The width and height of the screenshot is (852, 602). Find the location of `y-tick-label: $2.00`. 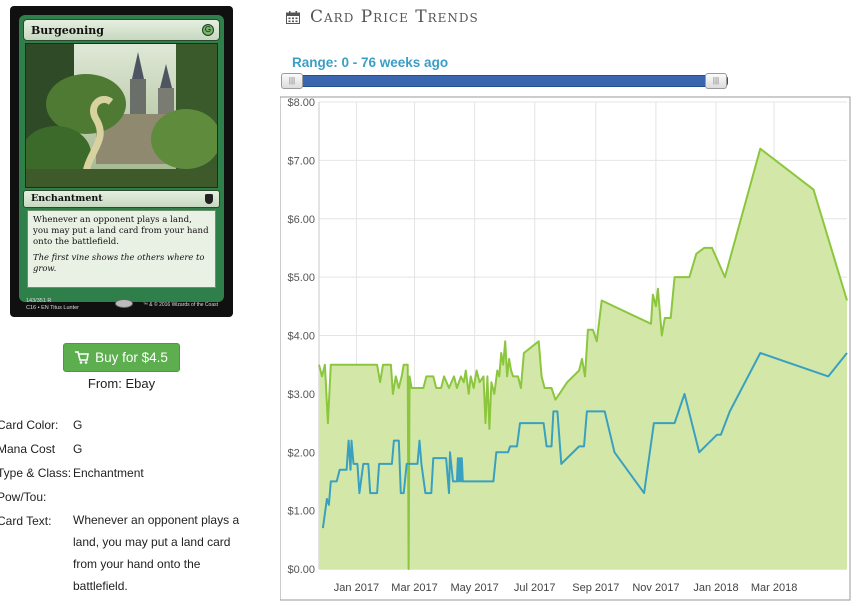

y-tick-label: $2.00 is located at coordinates (301, 453).